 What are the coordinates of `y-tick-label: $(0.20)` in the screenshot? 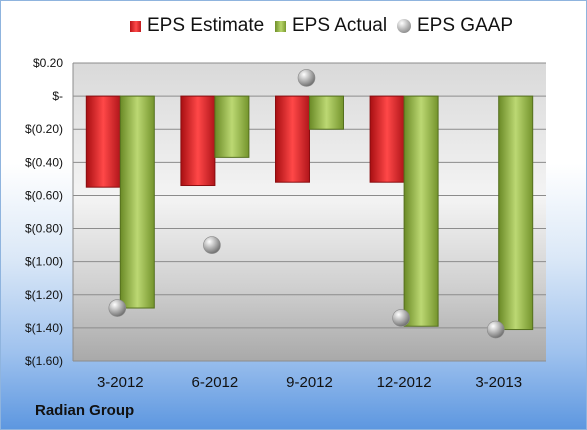 It's located at (44, 129).